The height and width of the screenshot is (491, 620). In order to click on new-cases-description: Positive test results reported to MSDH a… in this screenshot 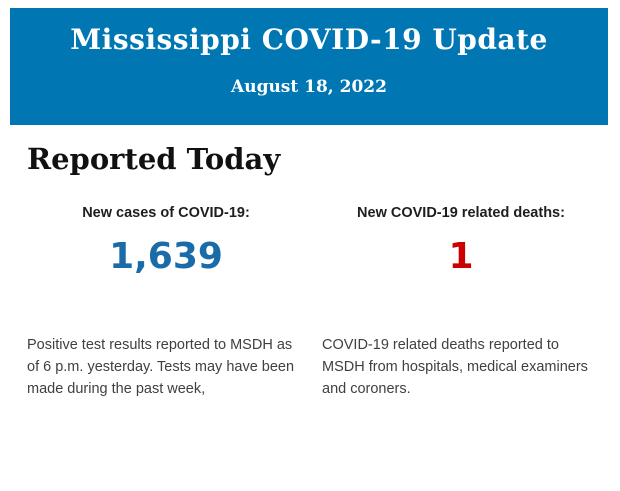, I will do `click(161, 367)`.